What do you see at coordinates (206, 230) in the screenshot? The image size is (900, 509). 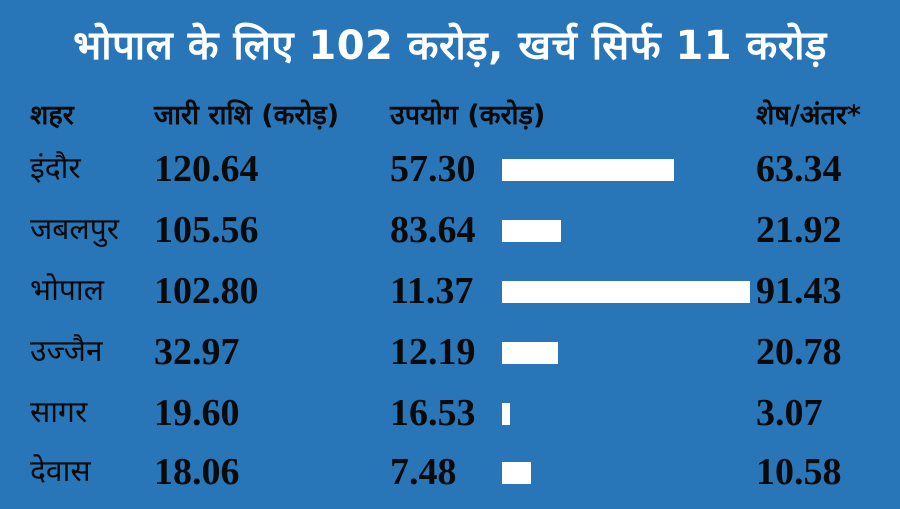 I see `issued-amount: 105.56` at bounding box center [206, 230].